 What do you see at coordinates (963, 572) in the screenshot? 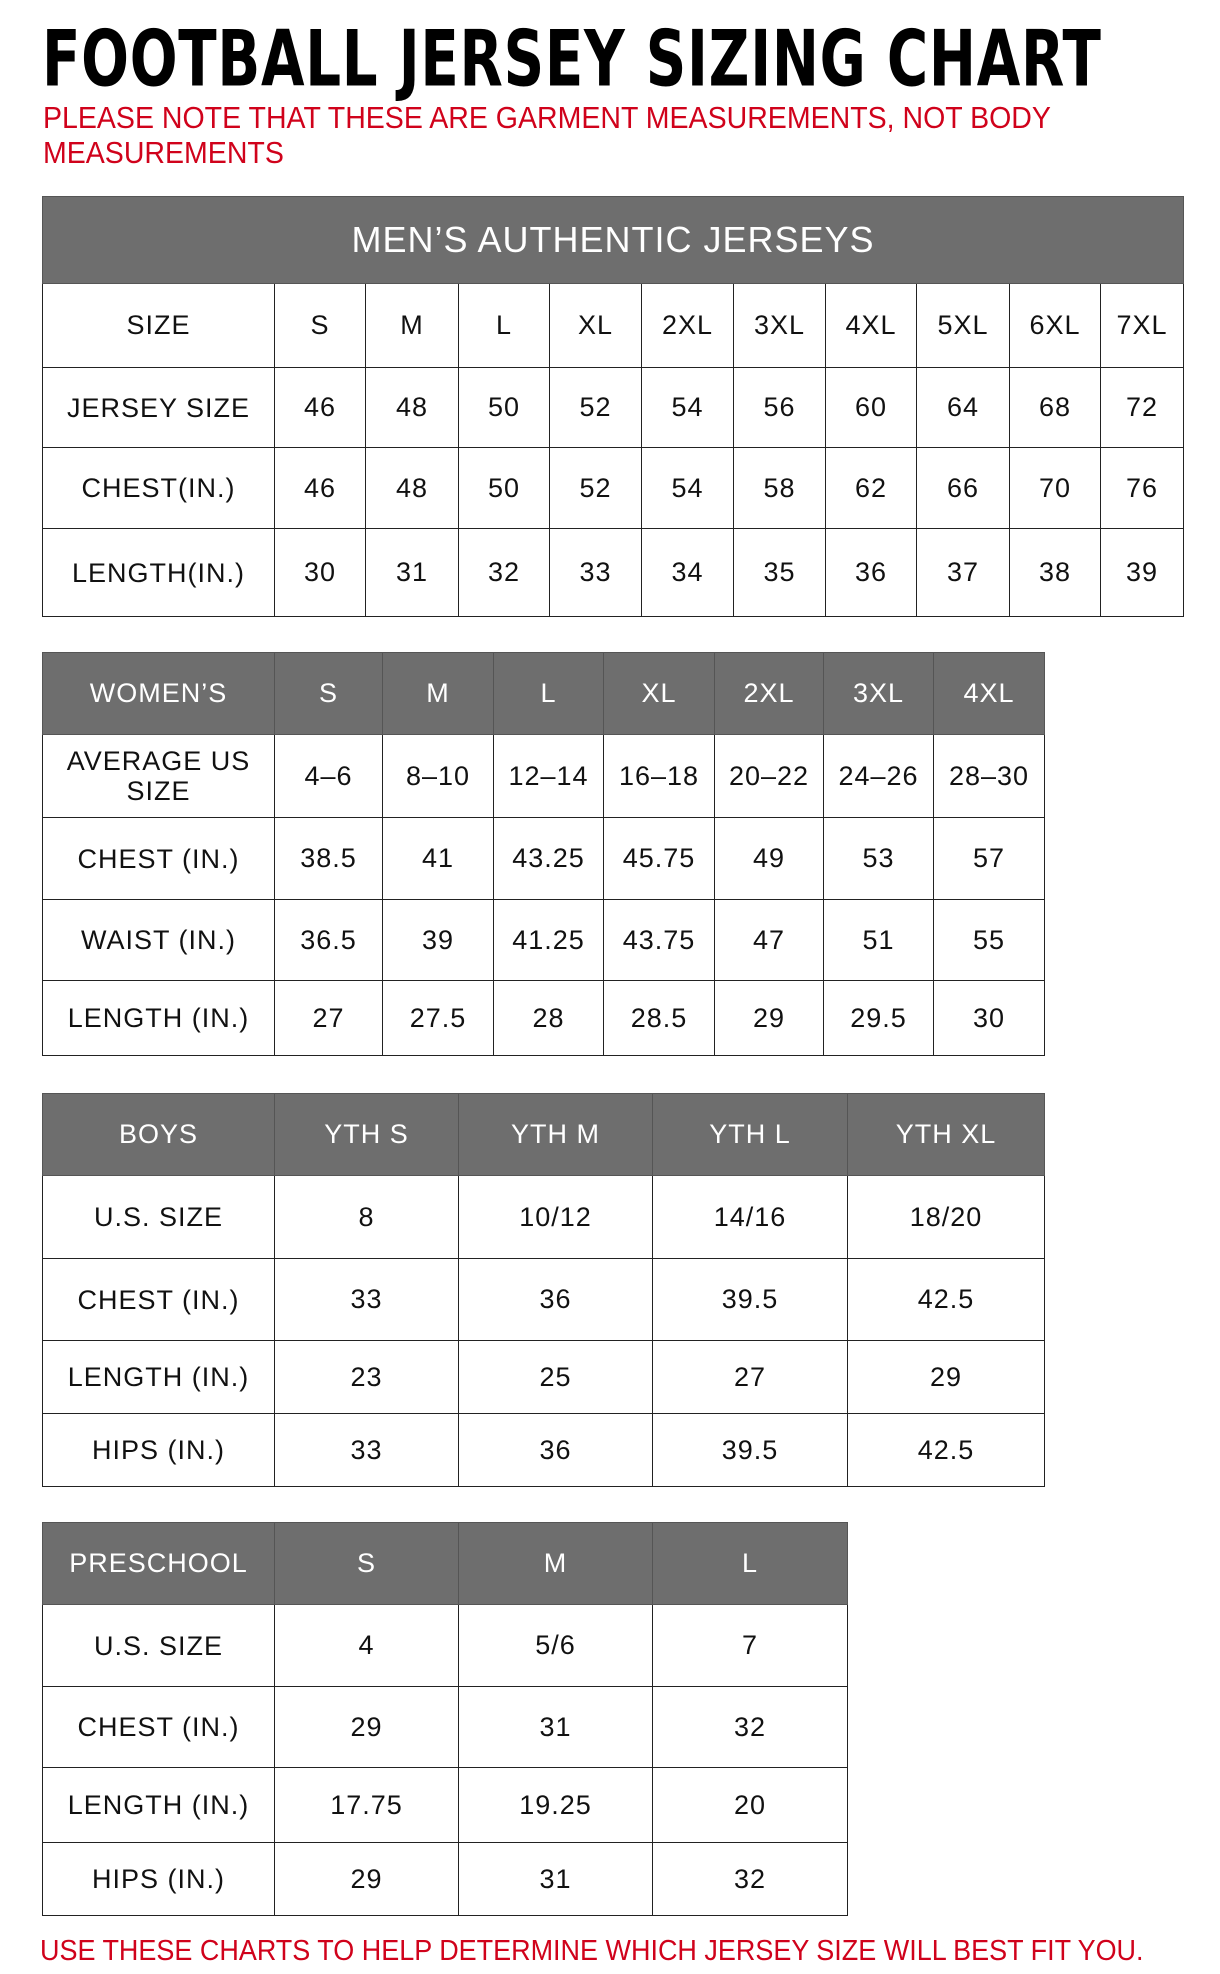
I see `table-cell: 37` at bounding box center [963, 572].